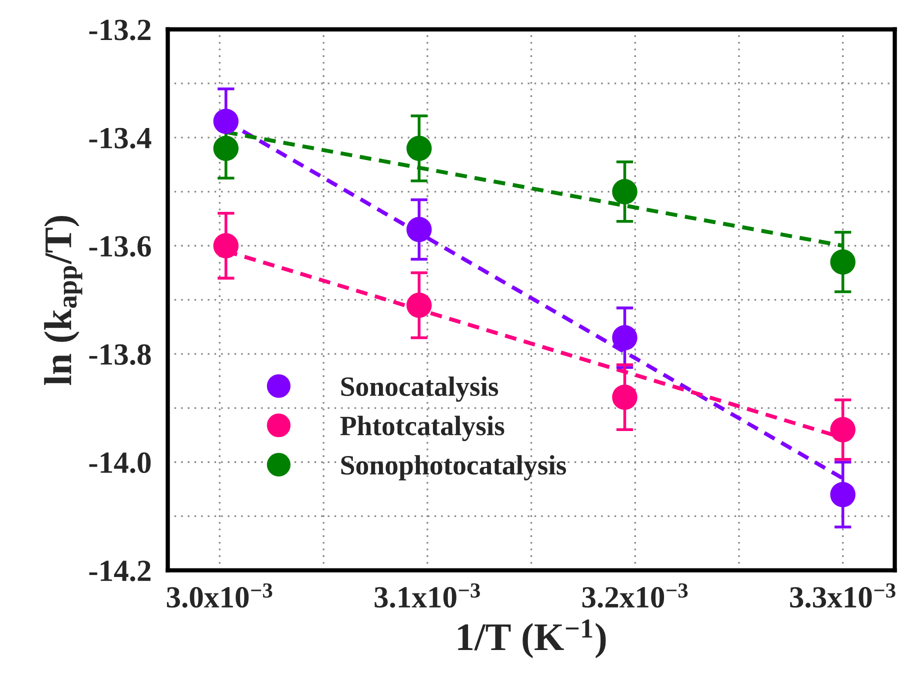 This screenshot has width=902, height=683. I want to click on x-axis-title: 1/T (K$^{−1}$), so click(532, 639).